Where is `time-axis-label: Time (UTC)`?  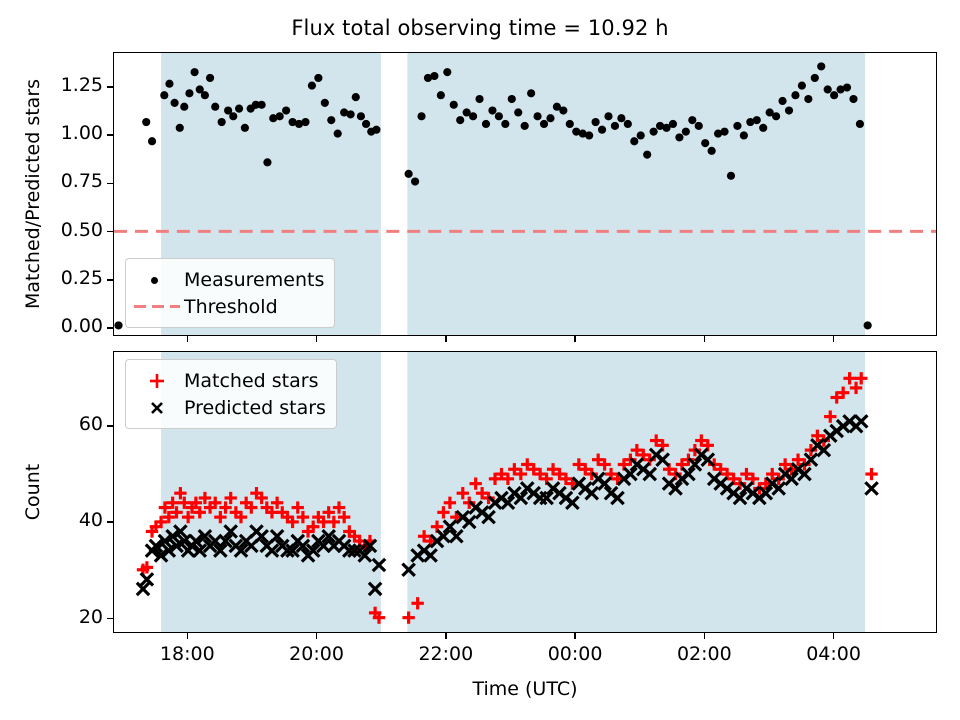
time-axis-label: Time (UTC) is located at coordinates (525, 689).